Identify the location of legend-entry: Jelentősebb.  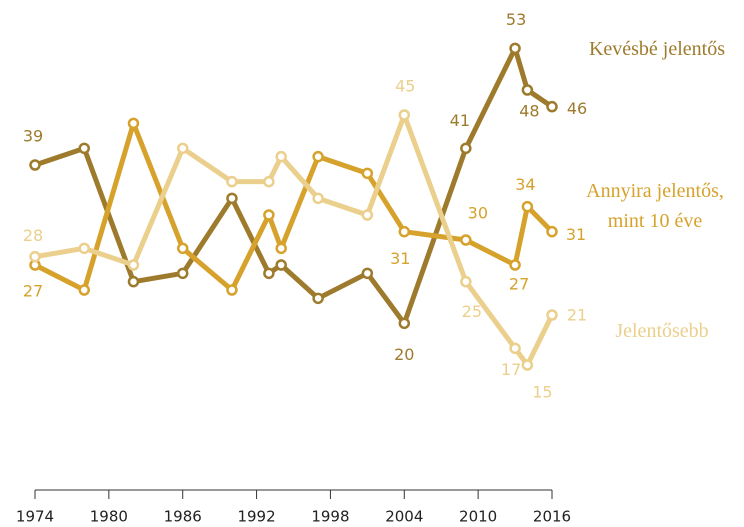
(662, 331).